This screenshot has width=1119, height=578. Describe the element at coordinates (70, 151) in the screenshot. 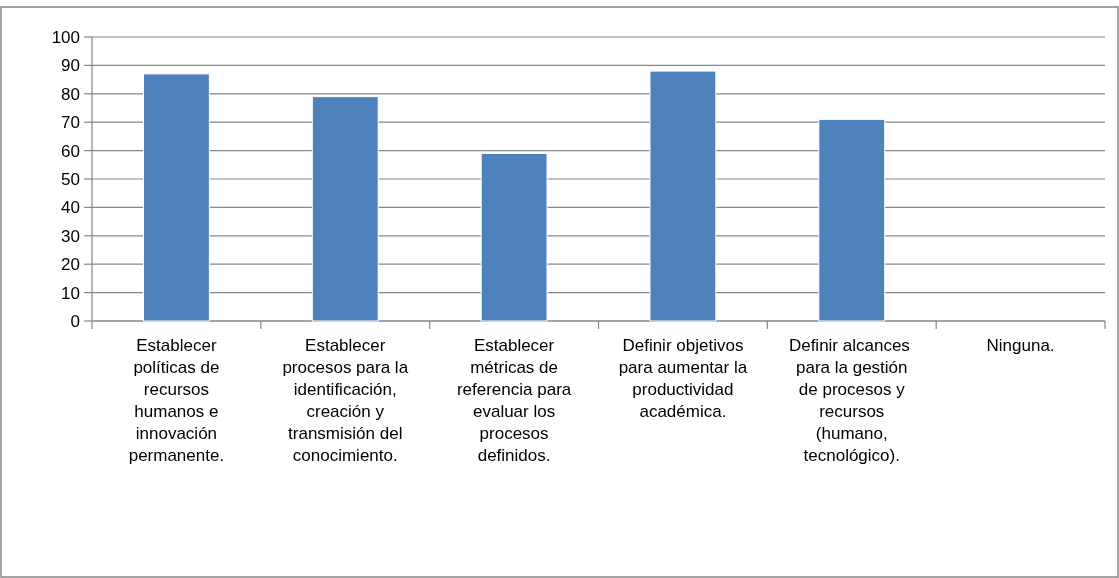

I see `y-tick-label: 60` at that location.